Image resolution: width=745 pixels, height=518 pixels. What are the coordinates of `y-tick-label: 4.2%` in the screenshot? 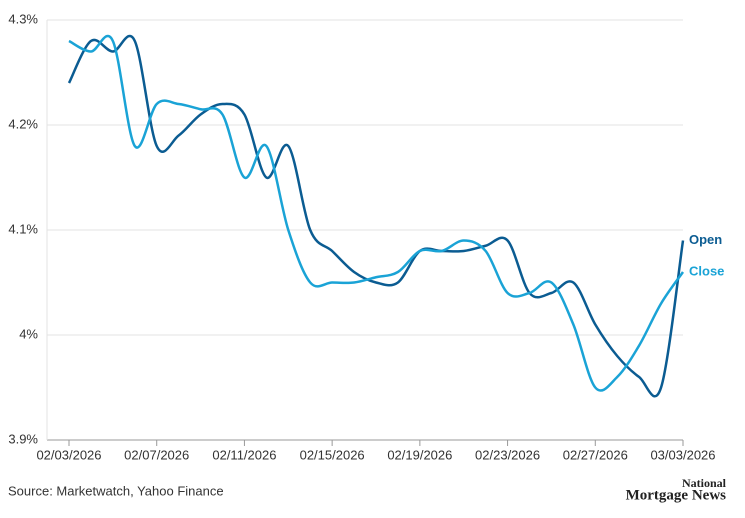 It's located at (23, 123).